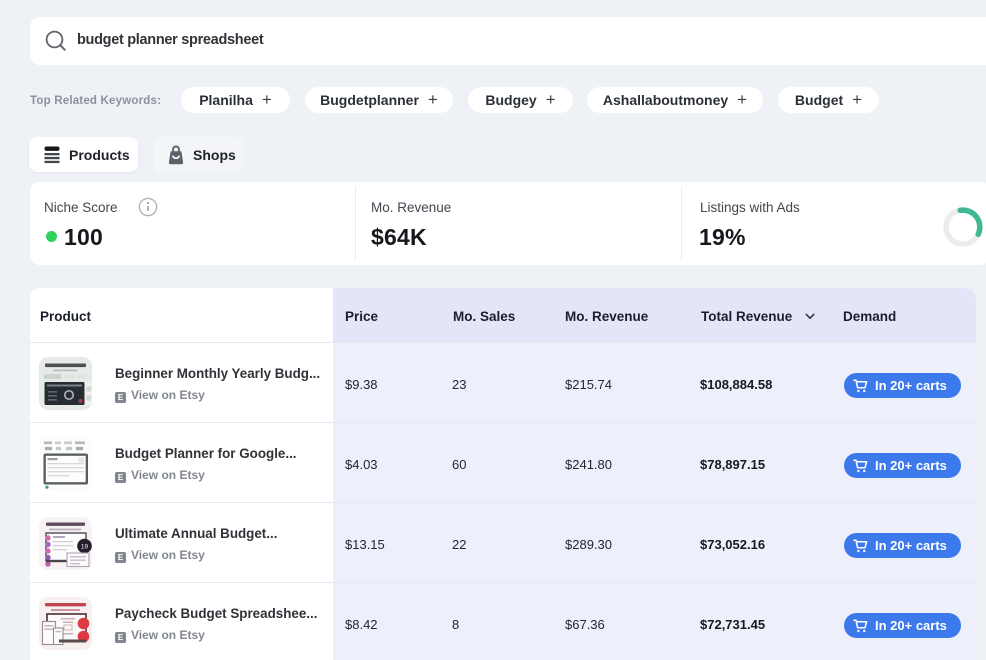 The width and height of the screenshot is (986, 660). I want to click on svg-text: 19, so click(85, 547).